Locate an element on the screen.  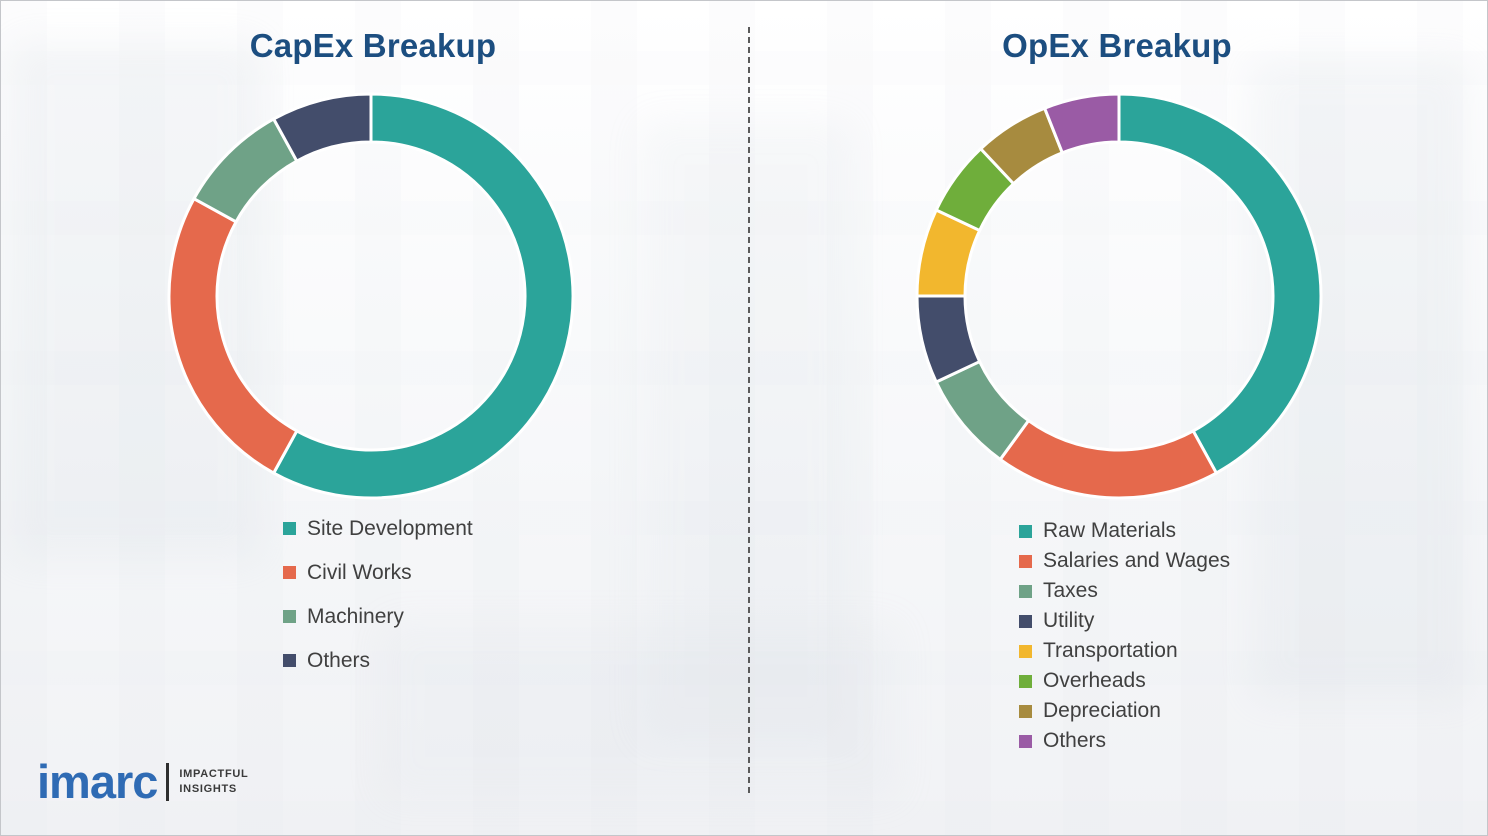
logo-tagline-line2: INSIGHTS is located at coordinates (208, 788).